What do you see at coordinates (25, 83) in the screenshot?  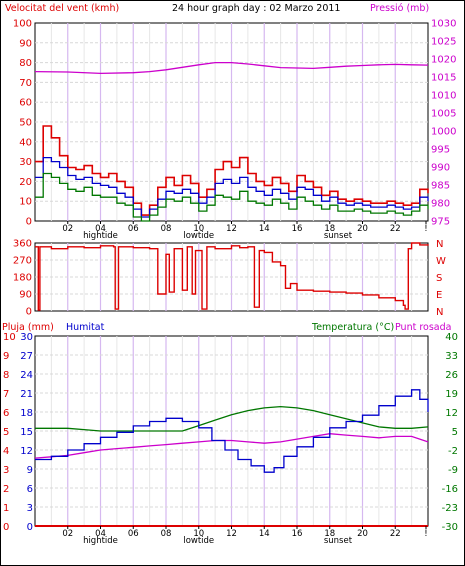 I see `wind-axis-tick: 70` at bounding box center [25, 83].